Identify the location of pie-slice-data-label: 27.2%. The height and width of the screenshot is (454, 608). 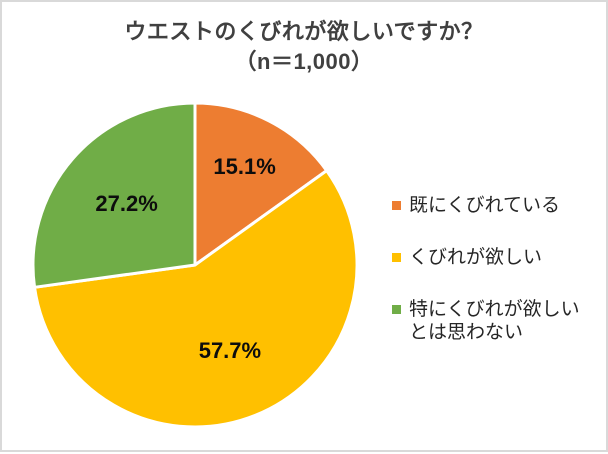
(126, 203).